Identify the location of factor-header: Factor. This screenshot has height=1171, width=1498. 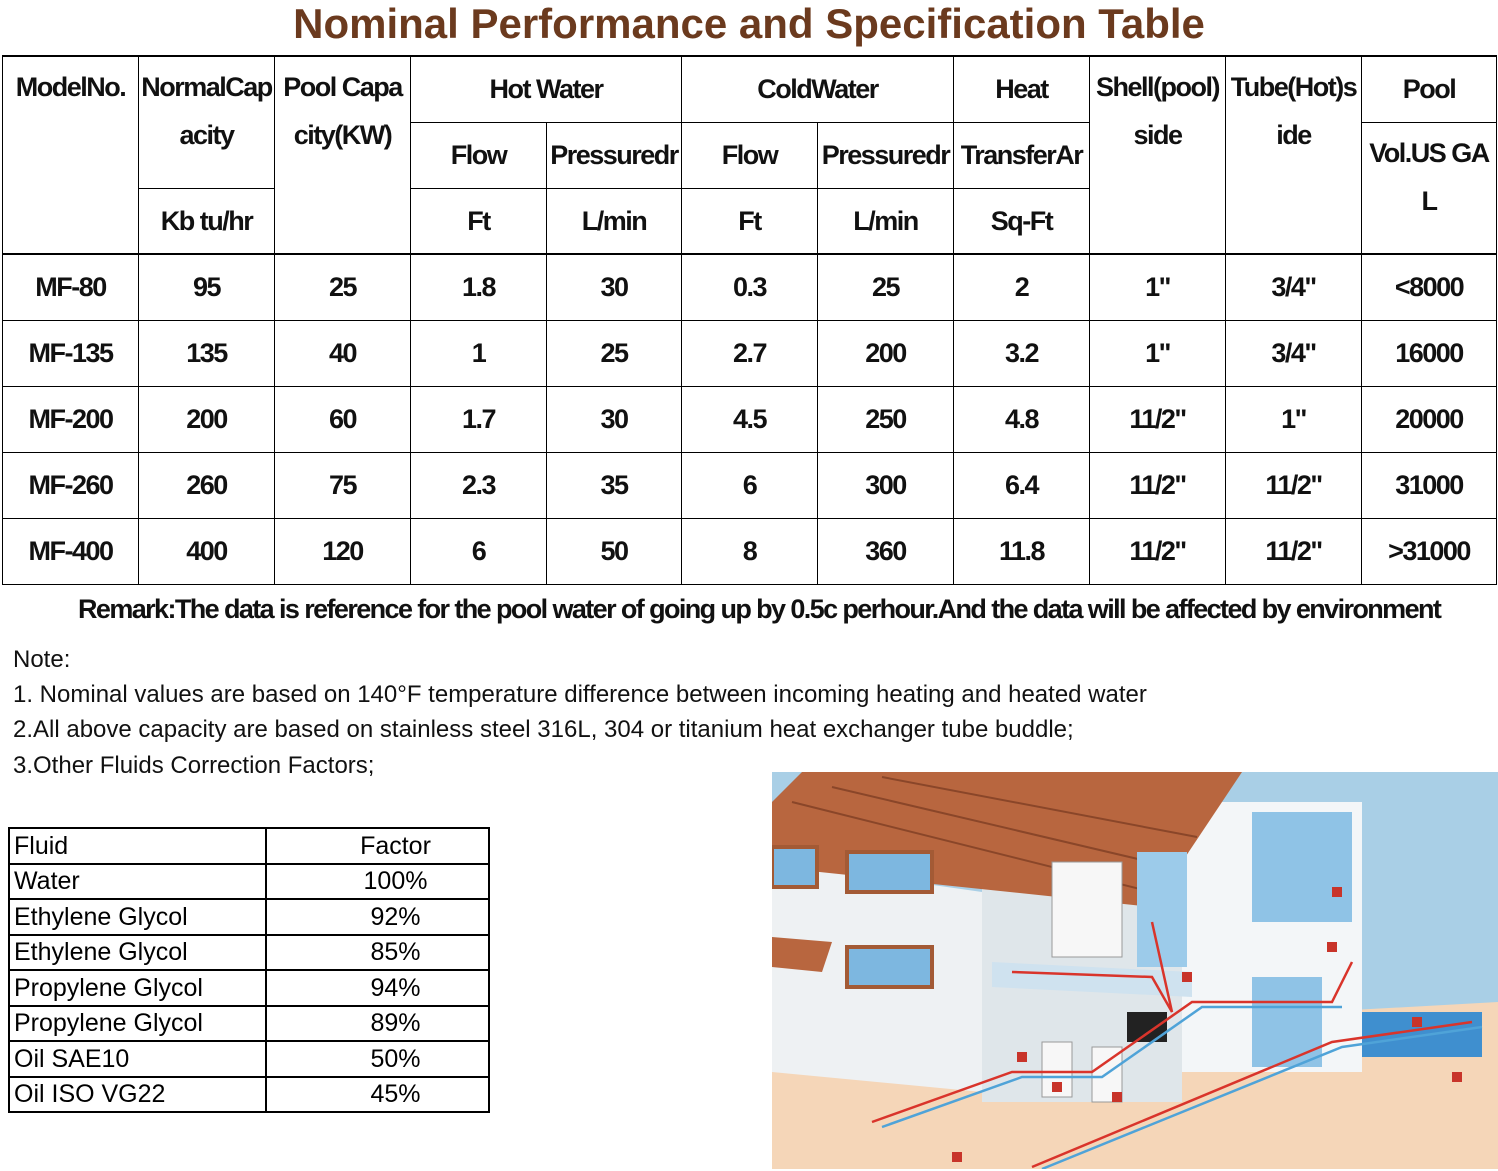
(377, 846).